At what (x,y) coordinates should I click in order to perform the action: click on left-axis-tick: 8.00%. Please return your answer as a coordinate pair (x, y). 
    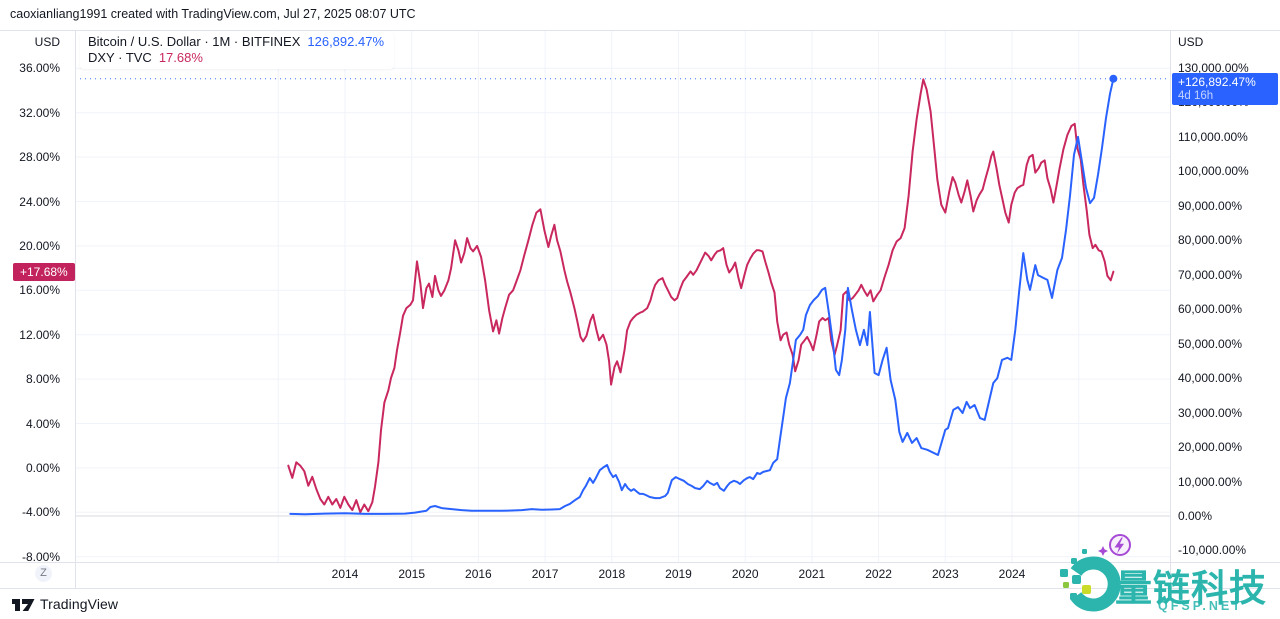
    Looking at the image, I should click on (42, 379).